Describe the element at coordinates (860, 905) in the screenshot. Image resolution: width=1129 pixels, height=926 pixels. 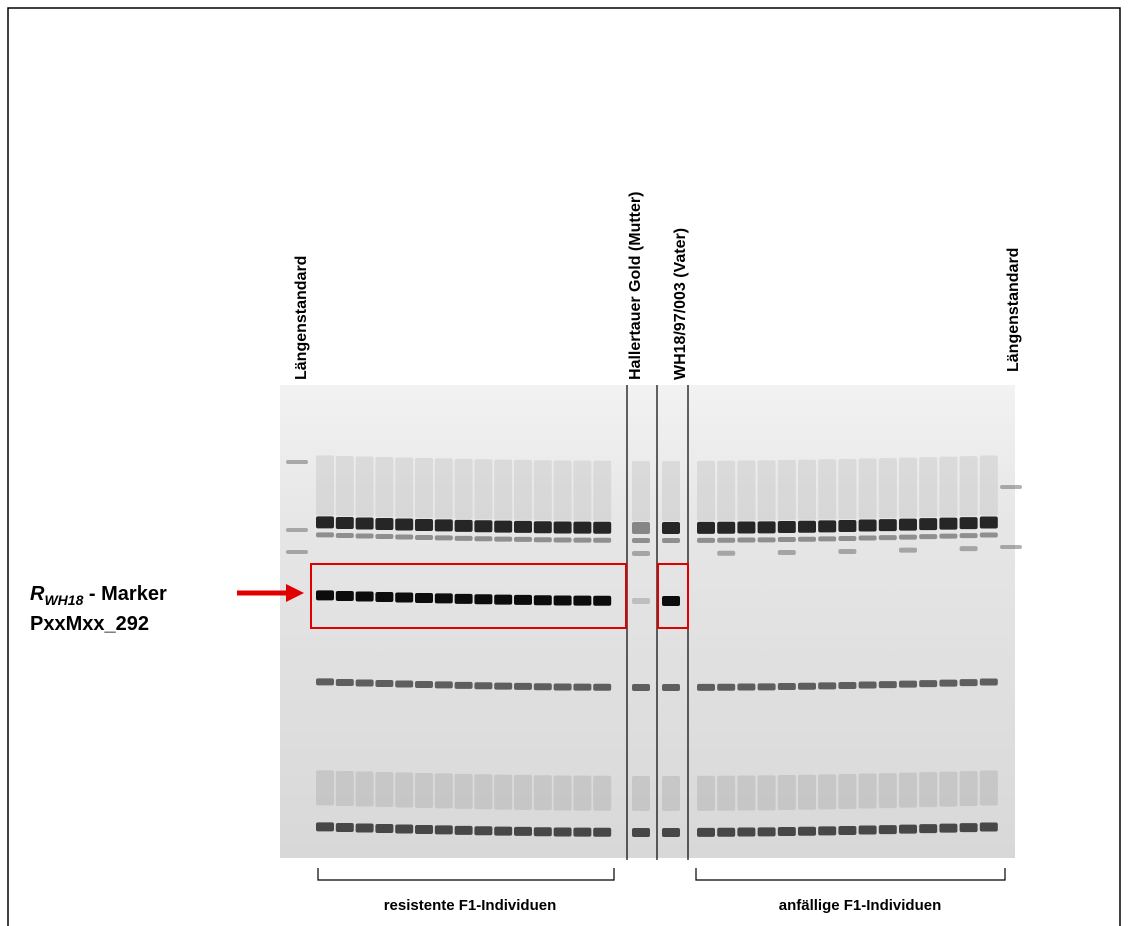
I see `group-label: anfällige F1-Individuen` at that location.